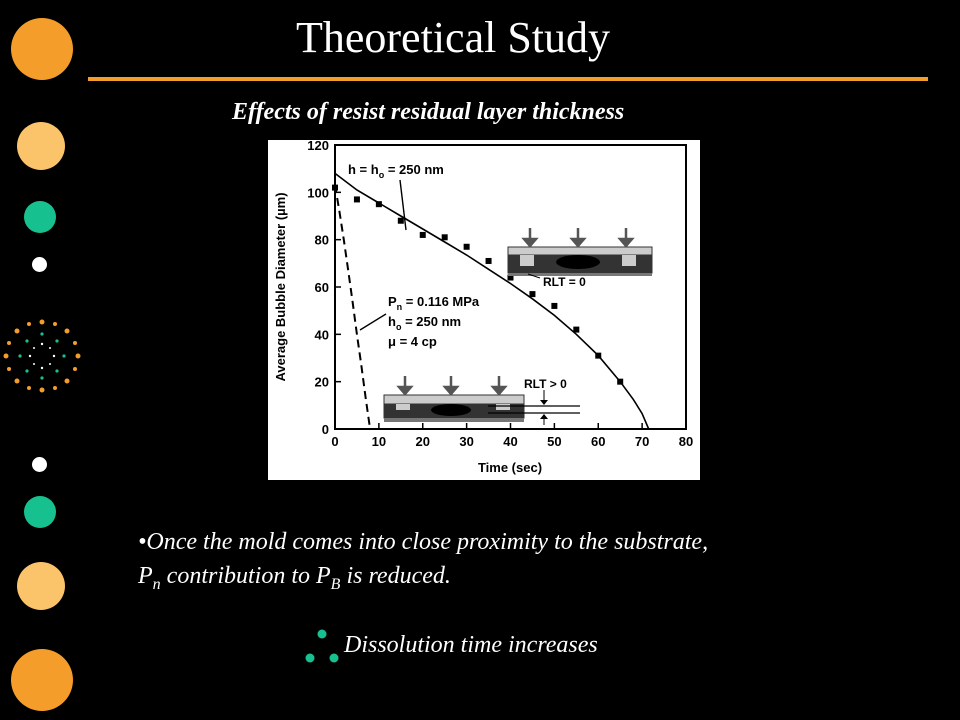 Image resolution: width=960 pixels, height=720 pixels. Describe the element at coordinates (510, 467) in the screenshot. I see `x-axis-label: Time (sec)` at that location.